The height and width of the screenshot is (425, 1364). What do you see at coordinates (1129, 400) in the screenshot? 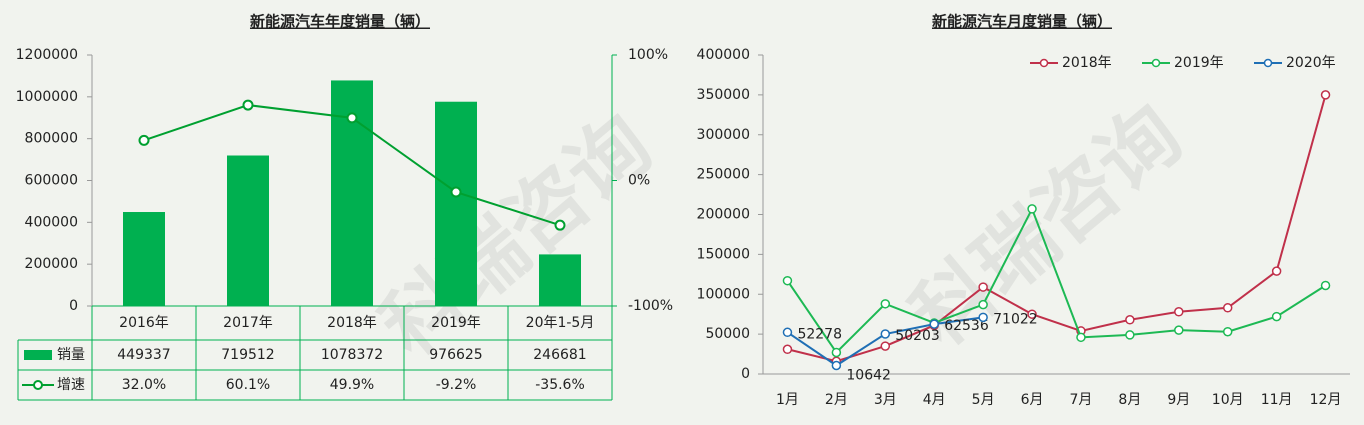
I see `x-tick-label: 8月` at bounding box center [1129, 400].